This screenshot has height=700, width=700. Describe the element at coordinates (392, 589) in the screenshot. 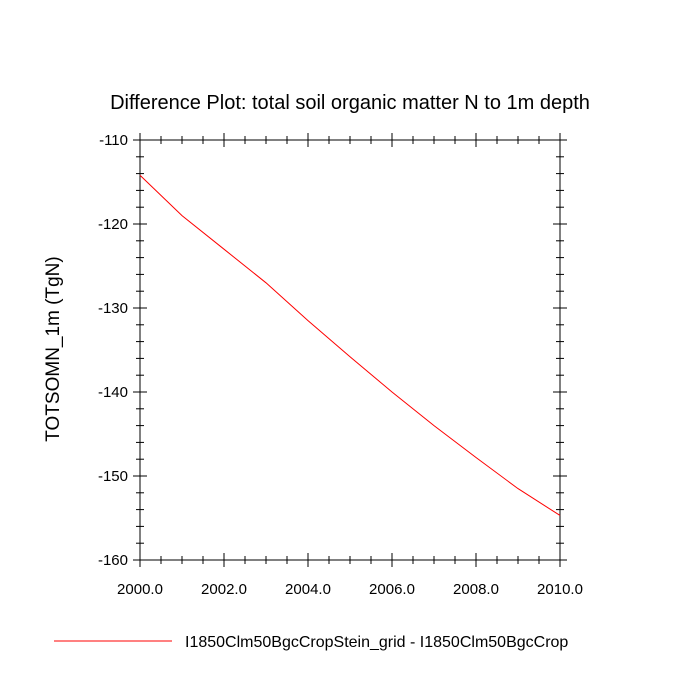

I see `x-tick-label: 2006.0` at that location.